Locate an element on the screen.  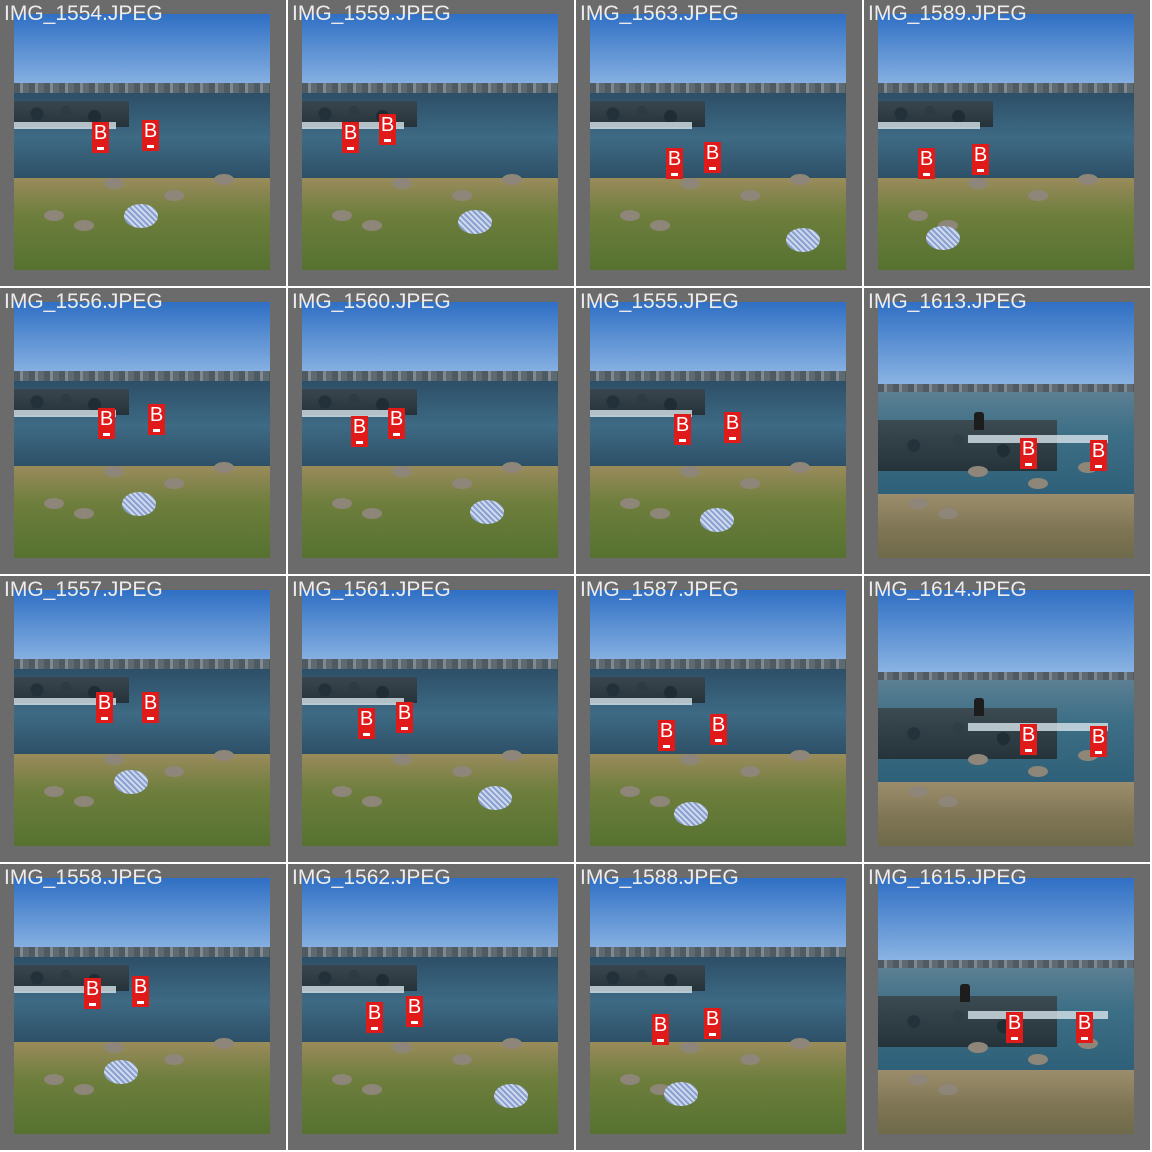
thumbnail-cell: B B IMG_1587.JPEG is located at coordinates (719, 719).